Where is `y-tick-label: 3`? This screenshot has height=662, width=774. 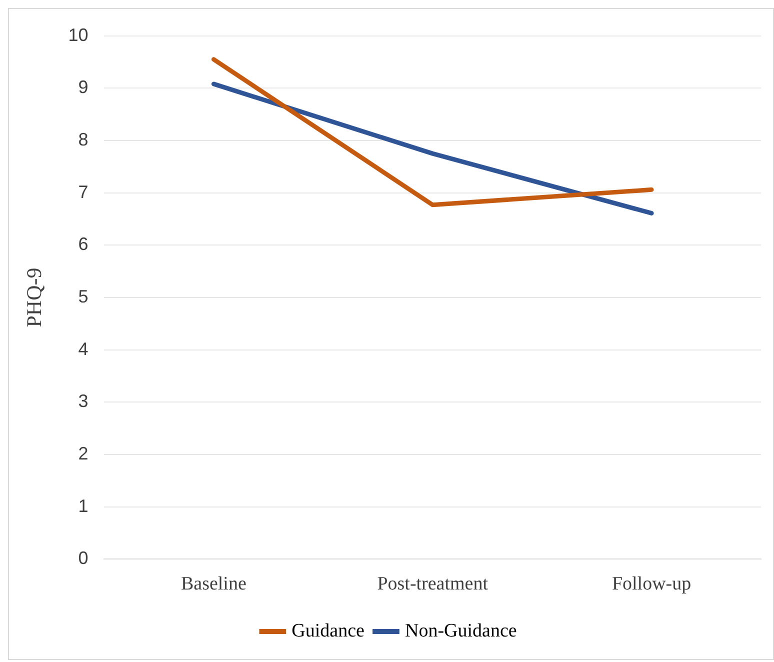 y-tick-label: 3 is located at coordinates (83, 401).